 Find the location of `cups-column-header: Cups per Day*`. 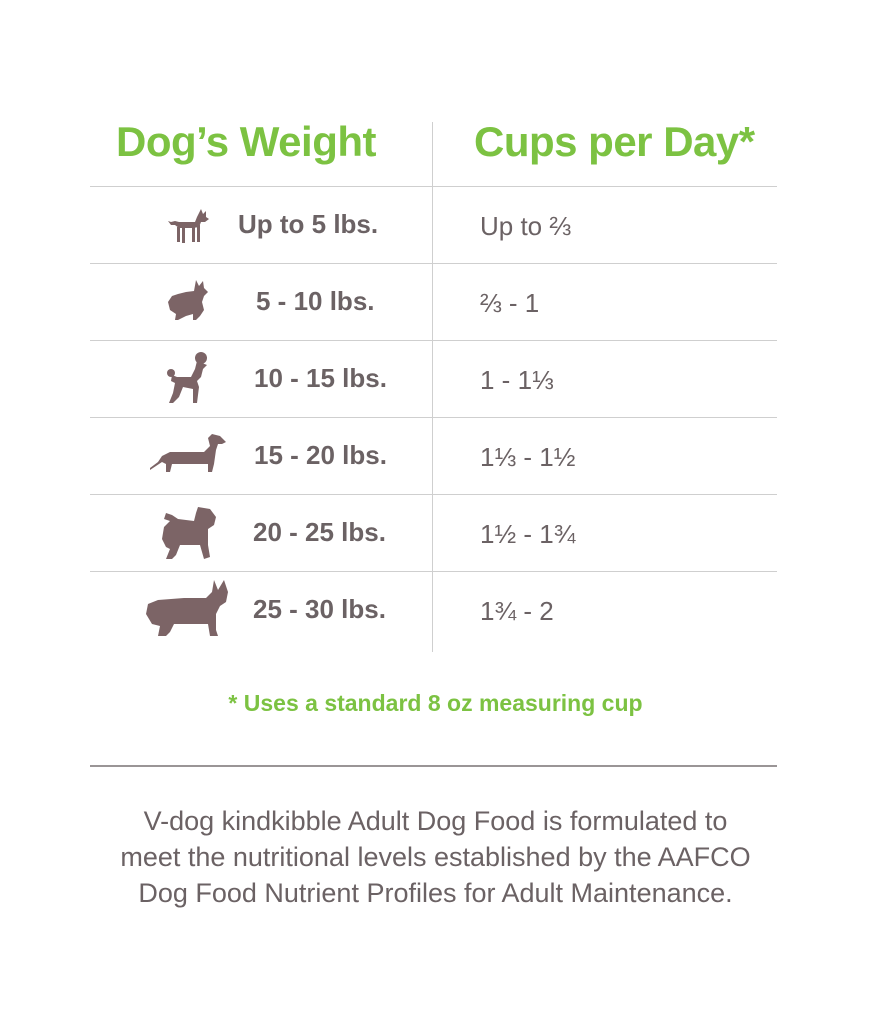

cups-column-header: Cups per Day* is located at coordinates (614, 141).